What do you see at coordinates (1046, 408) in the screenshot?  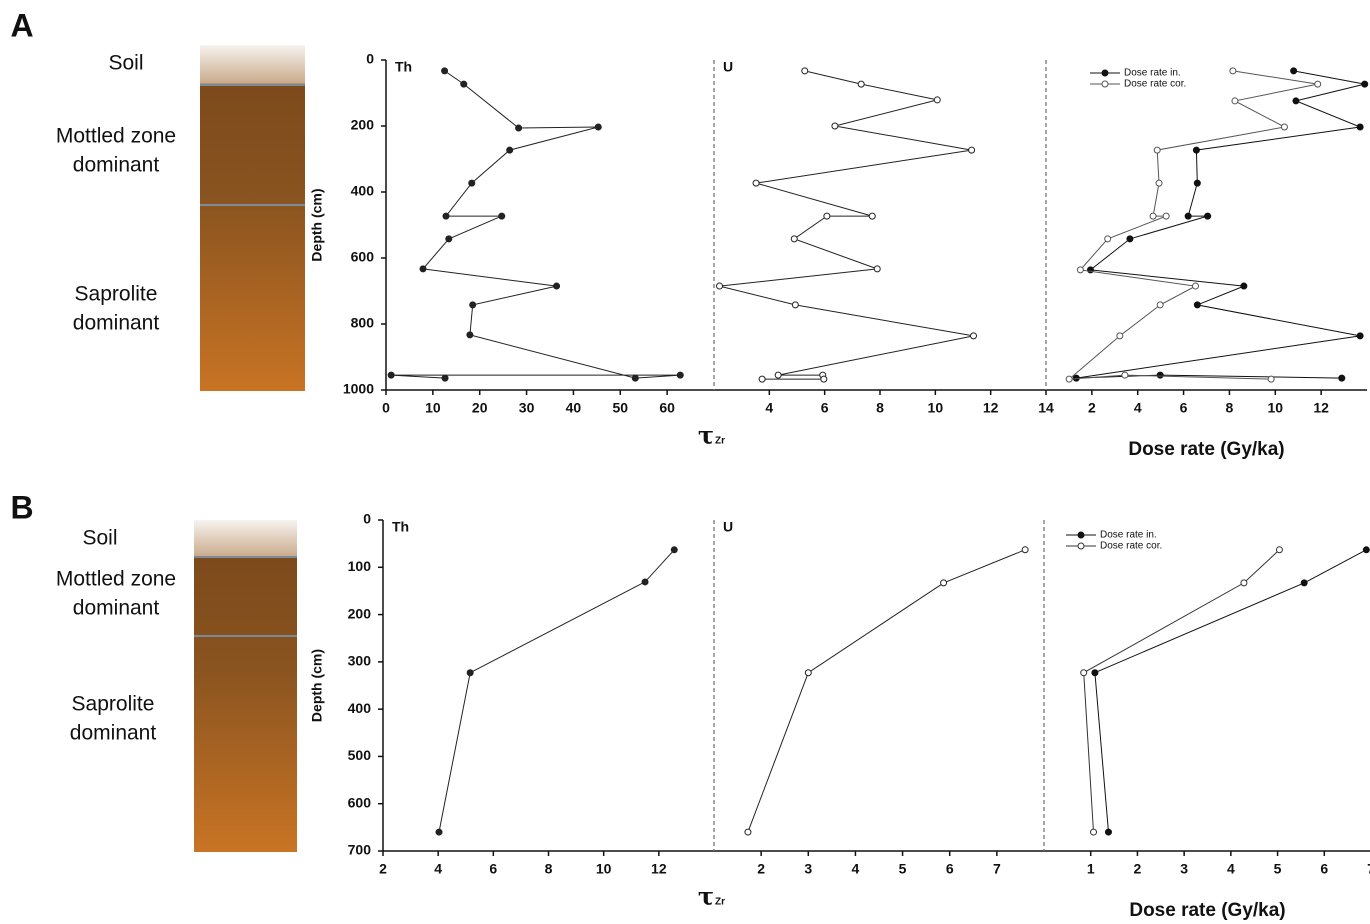 I see `x-tick-label: 14` at bounding box center [1046, 408].